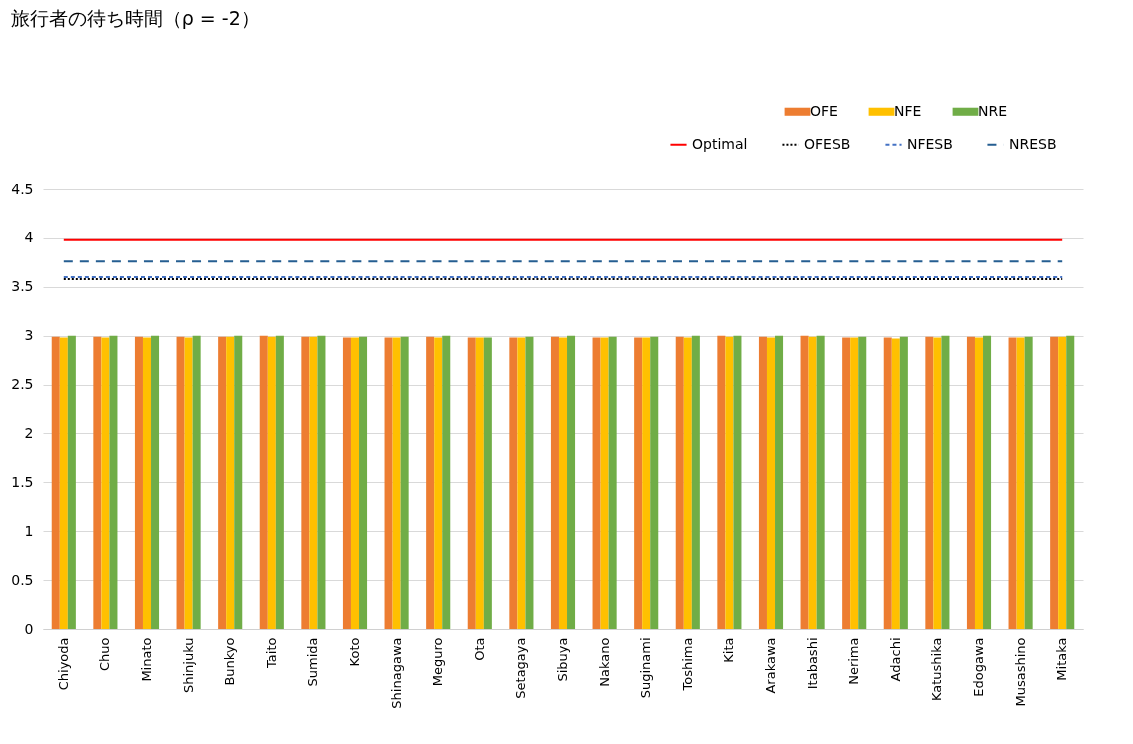 The width and height of the screenshot is (1133, 744). Describe the element at coordinates (354, 652) in the screenshot. I see `x-tick-label: Koto` at that location.